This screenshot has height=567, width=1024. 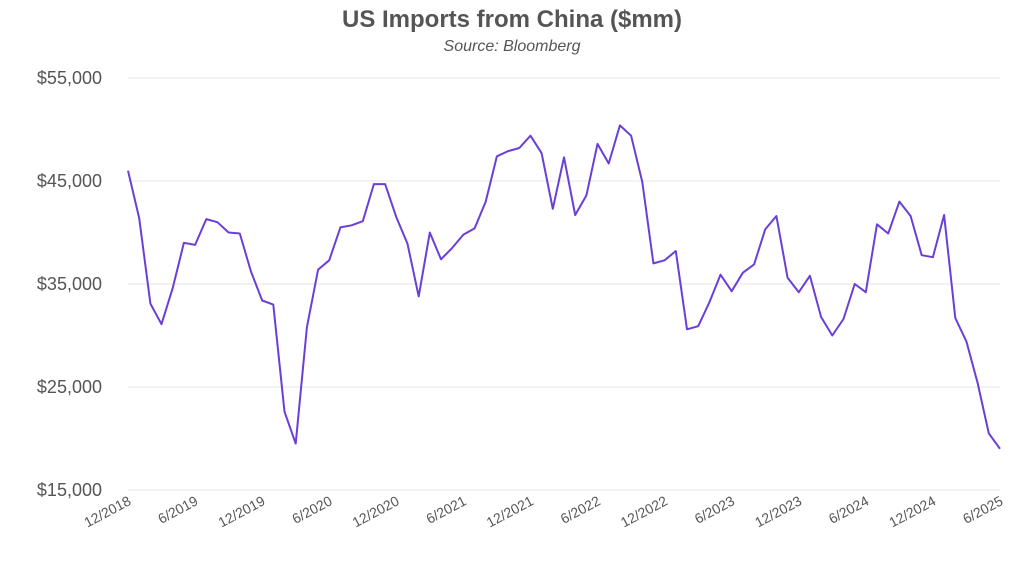 I want to click on y-tick-label: $55,000, so click(x=69, y=78).